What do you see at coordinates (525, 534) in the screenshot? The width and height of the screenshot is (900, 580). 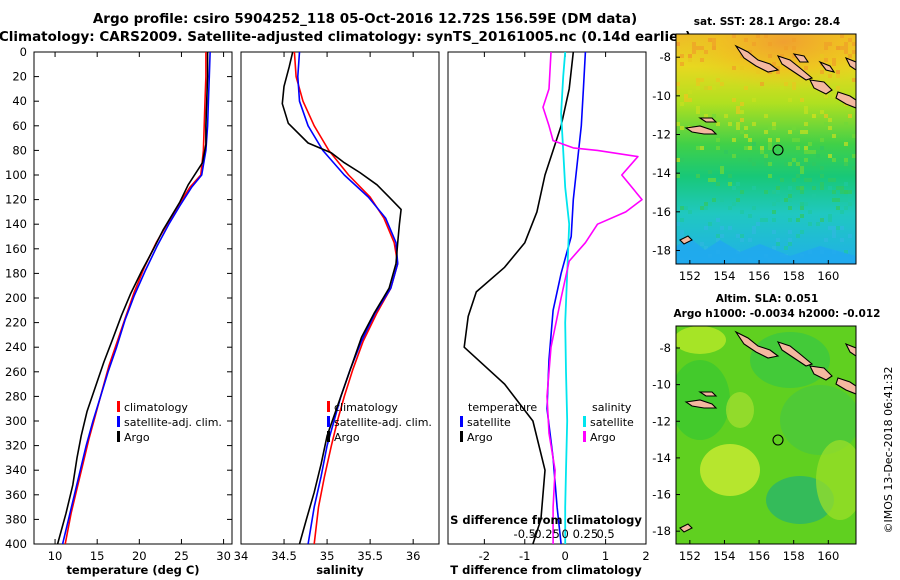 I see `s-diff-tick-label: -0.5` at bounding box center [525, 534].